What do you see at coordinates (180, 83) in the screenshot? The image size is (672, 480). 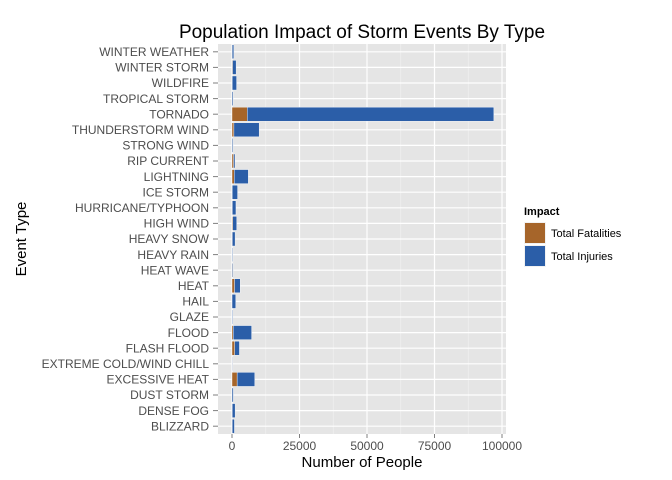 I see `y-tick-label: WILDFIRE` at bounding box center [180, 83].